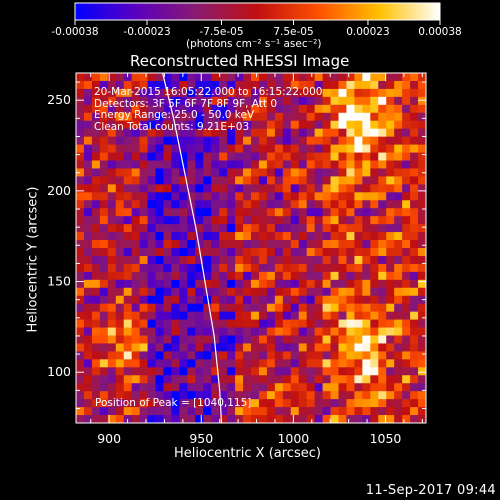 The image size is (500, 500). What do you see at coordinates (59, 371) in the screenshot?
I see `y-axis-tick-label: 100` at bounding box center [59, 371].